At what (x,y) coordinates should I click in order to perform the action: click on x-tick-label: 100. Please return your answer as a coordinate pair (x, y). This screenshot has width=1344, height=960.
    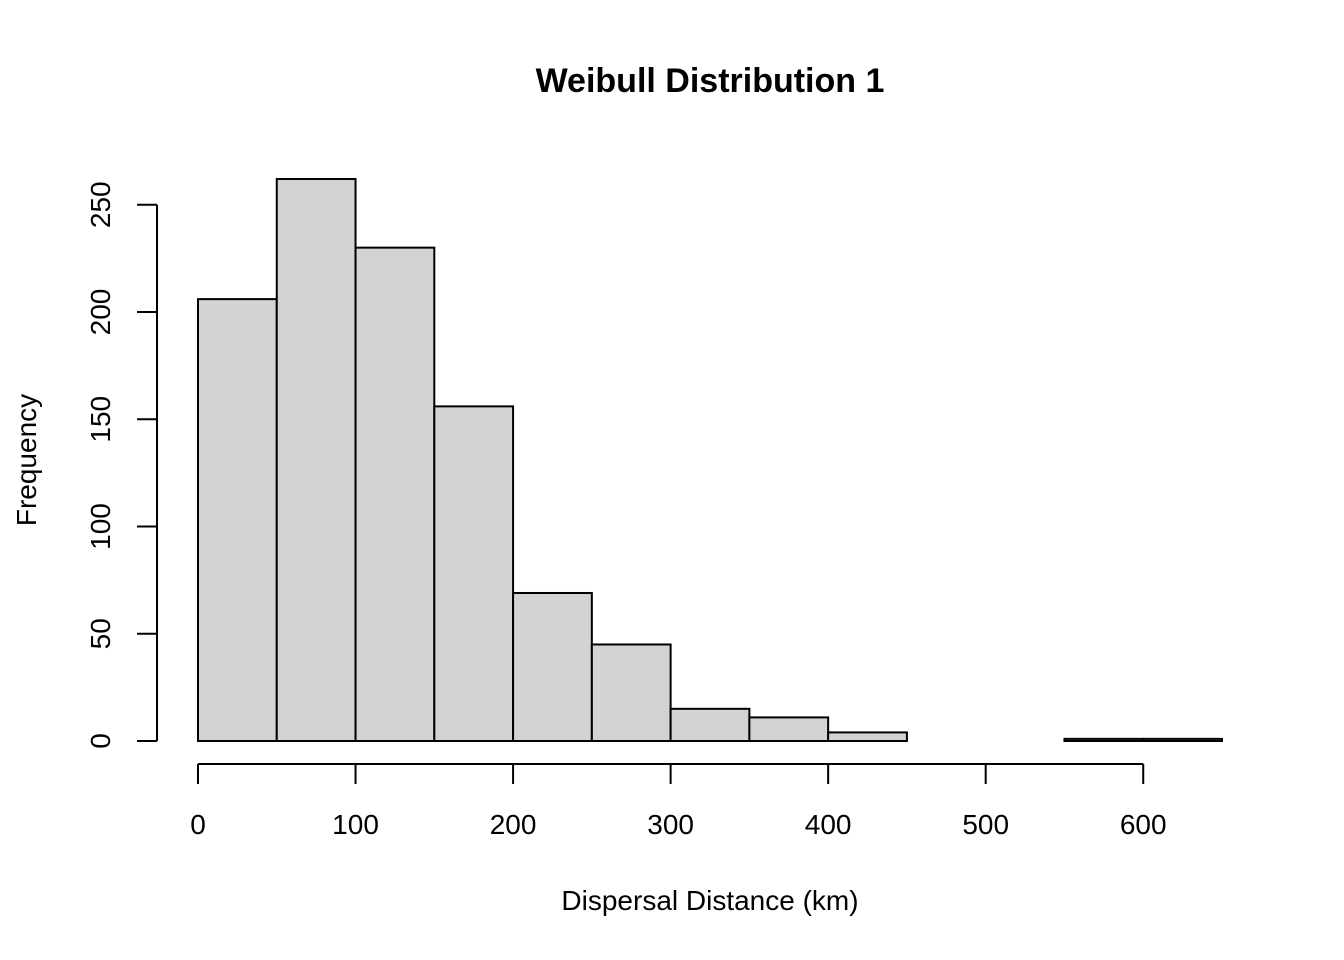
    Looking at the image, I should click on (355, 824).